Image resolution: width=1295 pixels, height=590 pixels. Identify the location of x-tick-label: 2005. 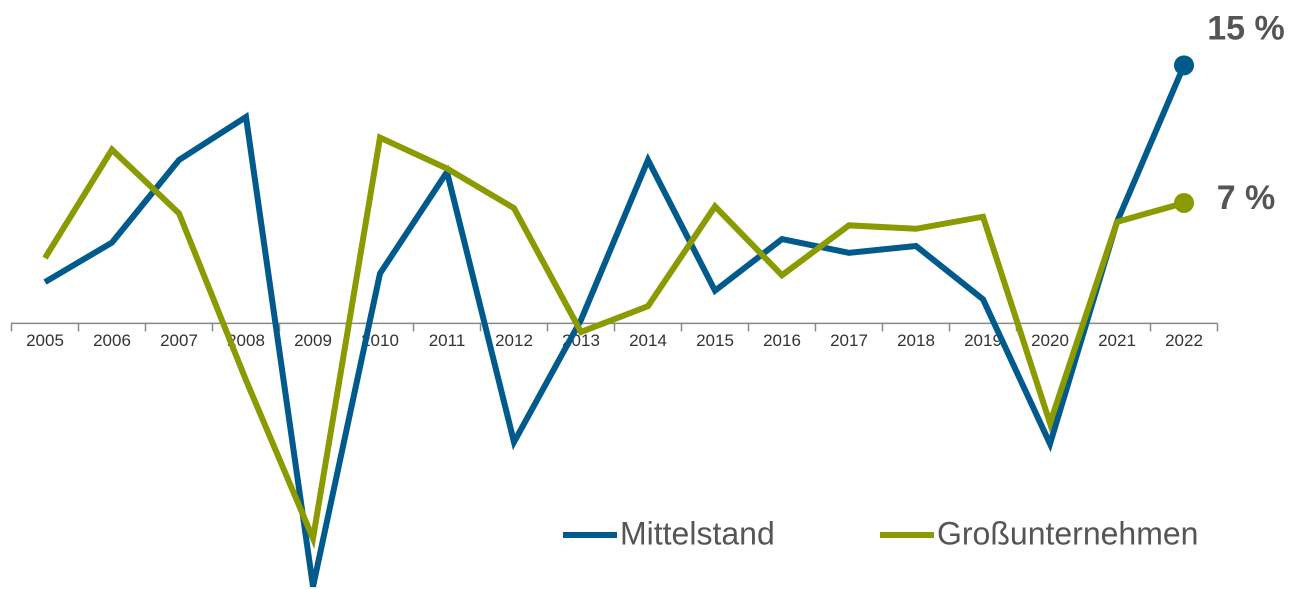
(45, 340).